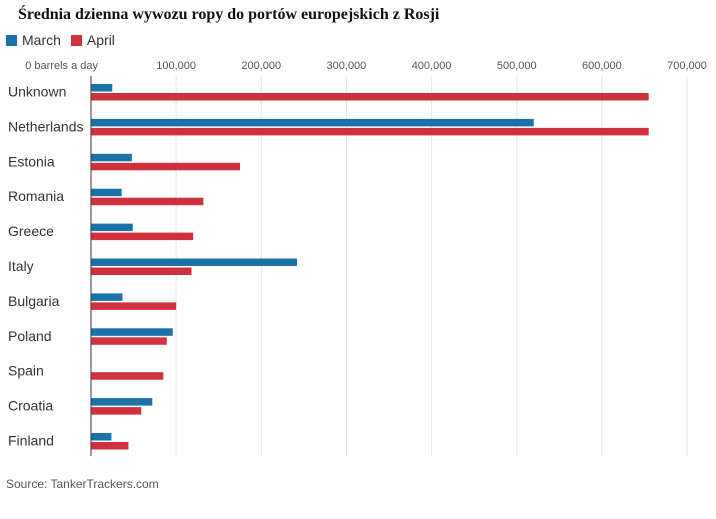  What do you see at coordinates (21, 266) in the screenshot?
I see `category-label: Italy` at bounding box center [21, 266].